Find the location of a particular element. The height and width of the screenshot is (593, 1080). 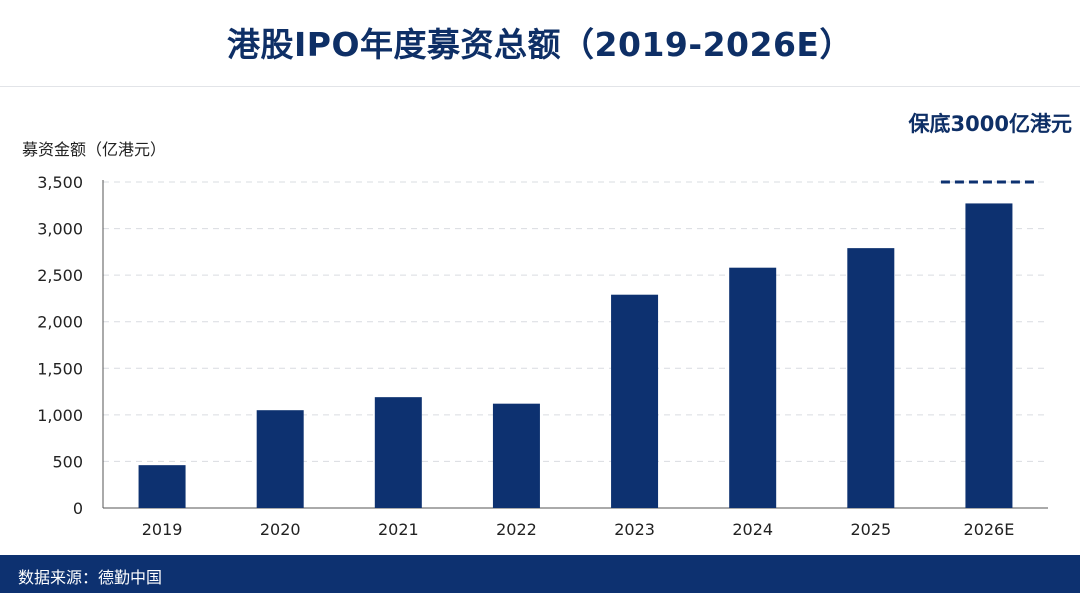

x-tick-label: 2019 is located at coordinates (162, 529).